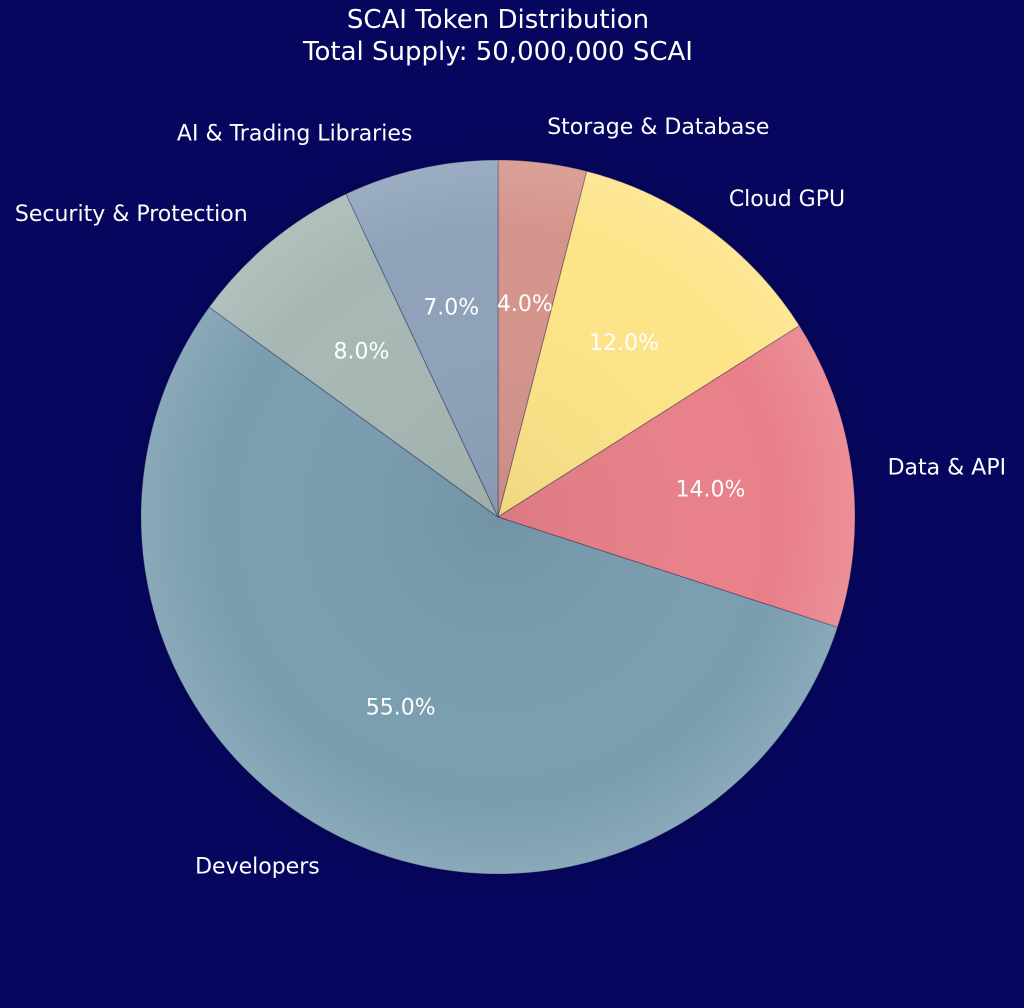 This screenshot has height=1008, width=1024. What do you see at coordinates (787, 199) in the screenshot?
I see `category-label-cloud-gpu: Cloud GPU` at bounding box center [787, 199].